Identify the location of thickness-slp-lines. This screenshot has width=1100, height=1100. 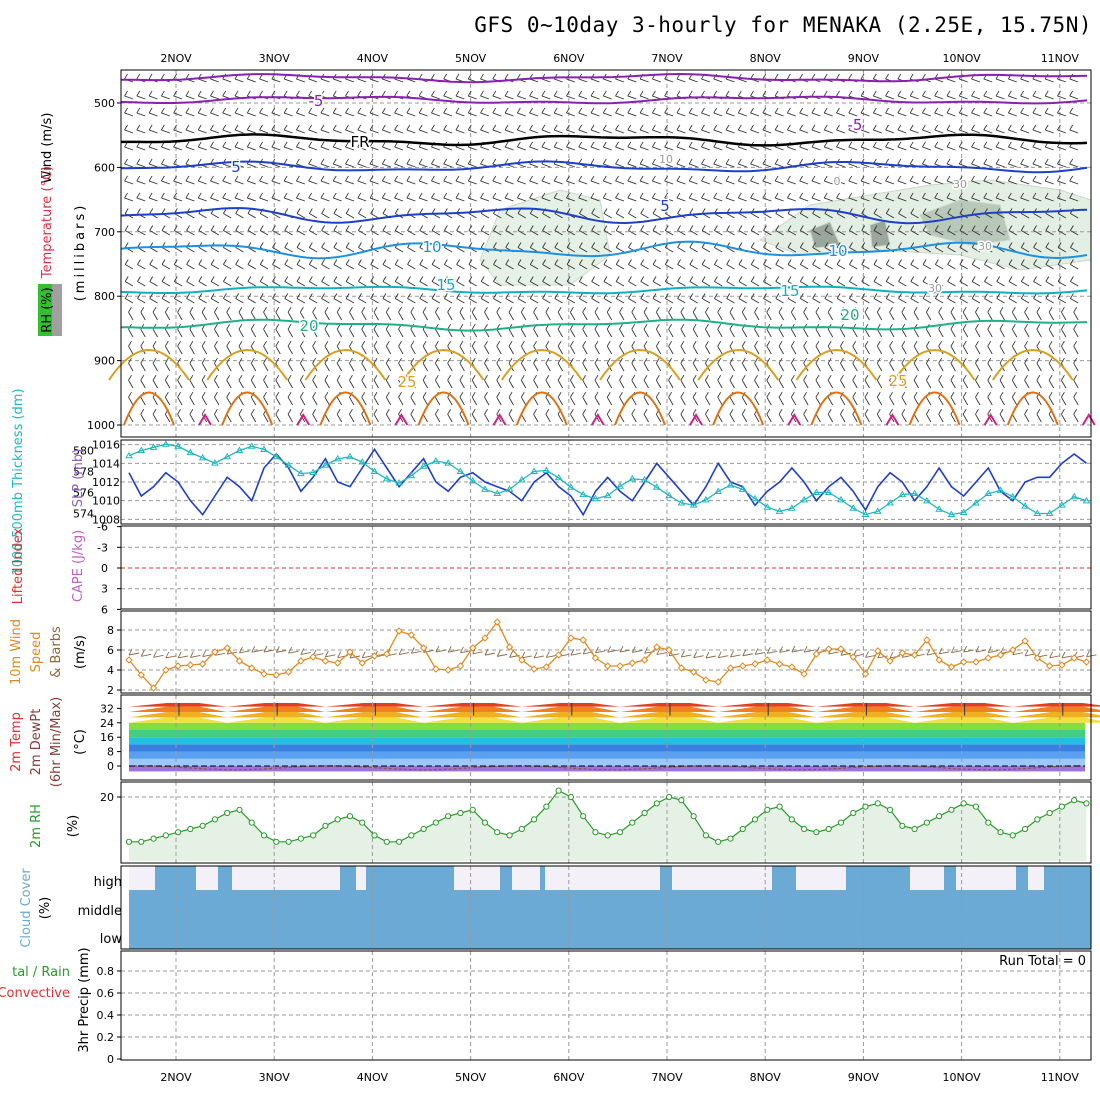
(608, 479).